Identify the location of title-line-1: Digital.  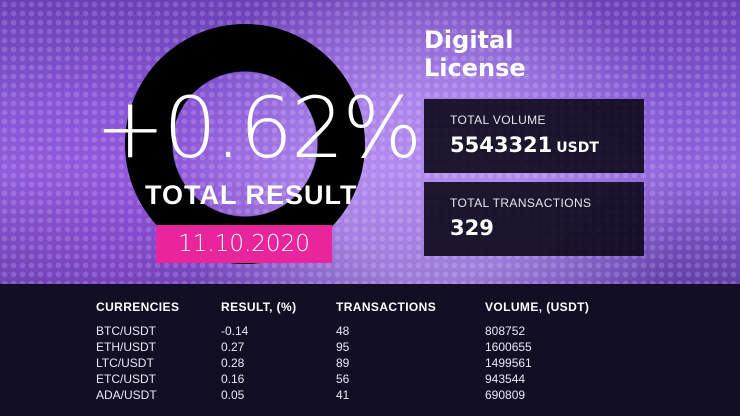
(469, 40).